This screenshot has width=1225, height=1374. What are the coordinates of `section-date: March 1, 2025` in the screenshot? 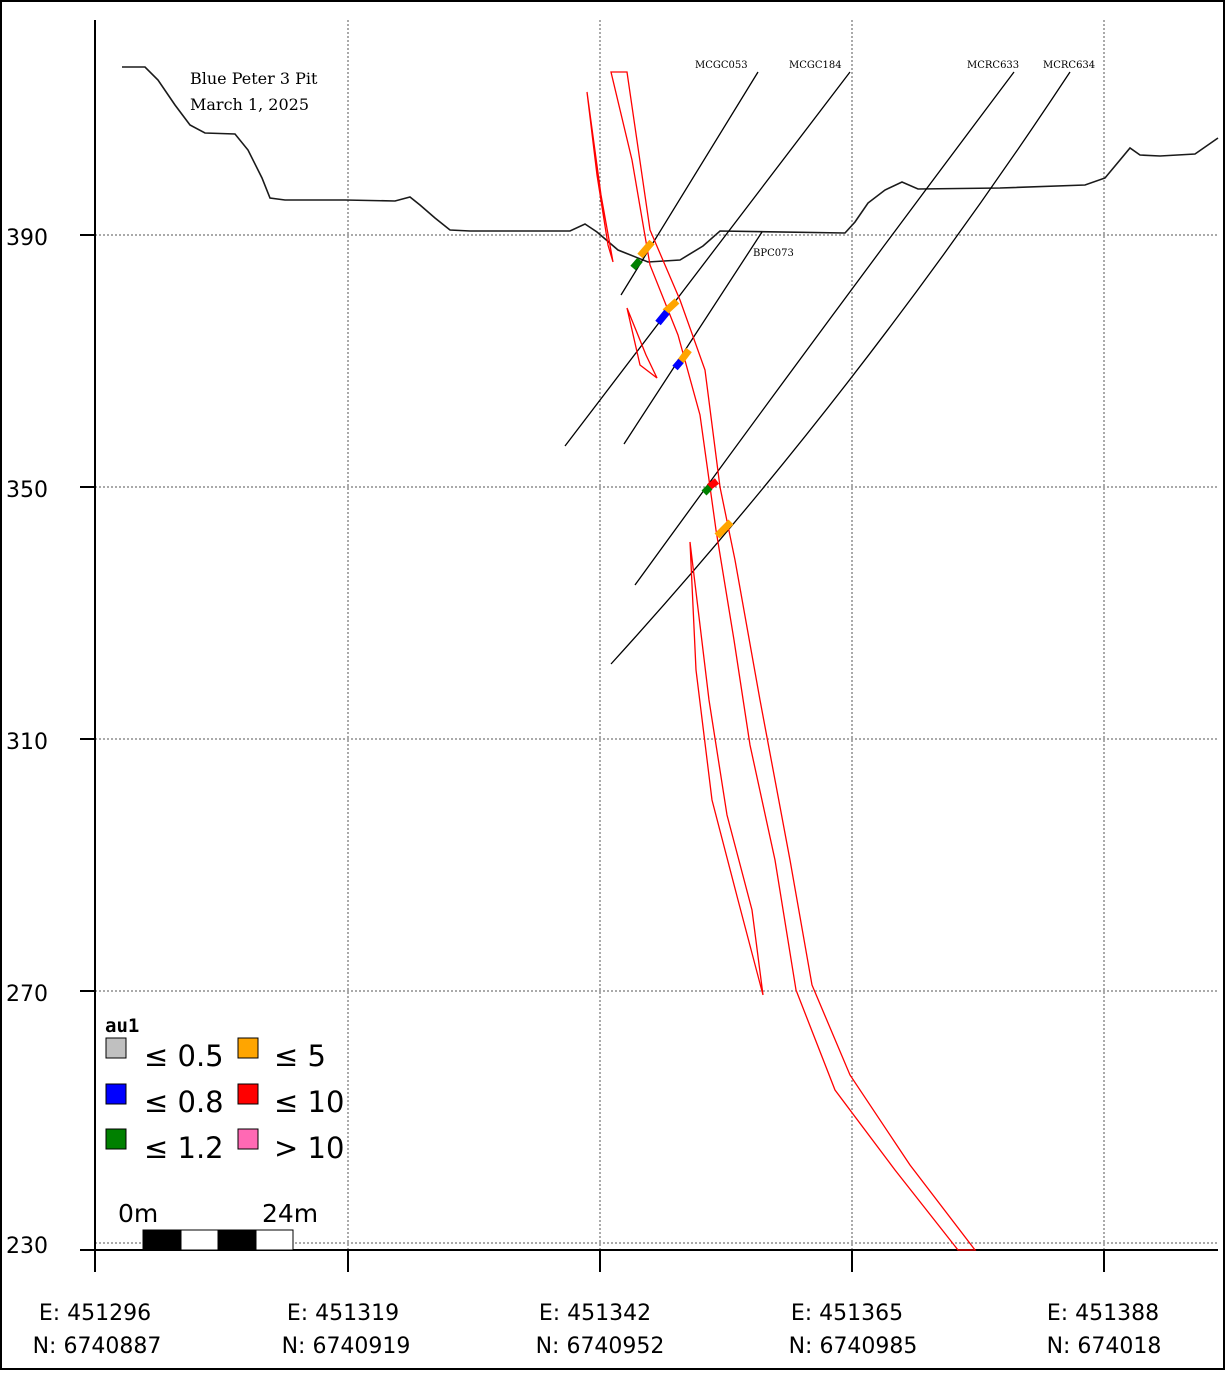 It's located at (249, 104).